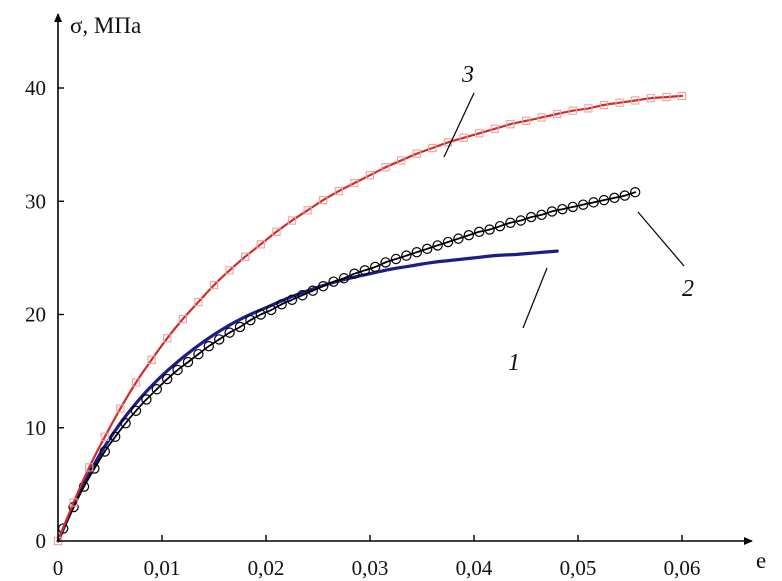 This screenshot has height=581, width=782. Describe the element at coordinates (41, 541) in the screenshot. I see `y-tick-label-0: 0` at that location.